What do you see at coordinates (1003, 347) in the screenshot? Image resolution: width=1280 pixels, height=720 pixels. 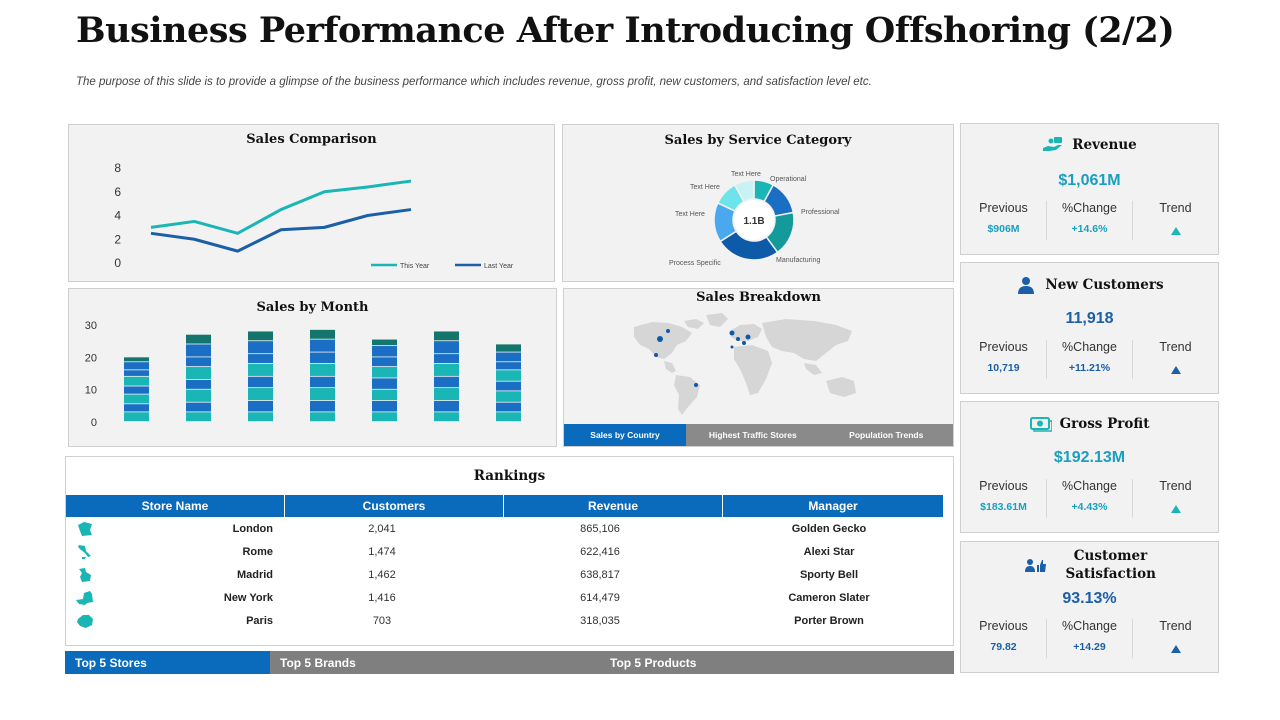 I see `kpi-previous-label: Previous` at bounding box center [1003, 347].